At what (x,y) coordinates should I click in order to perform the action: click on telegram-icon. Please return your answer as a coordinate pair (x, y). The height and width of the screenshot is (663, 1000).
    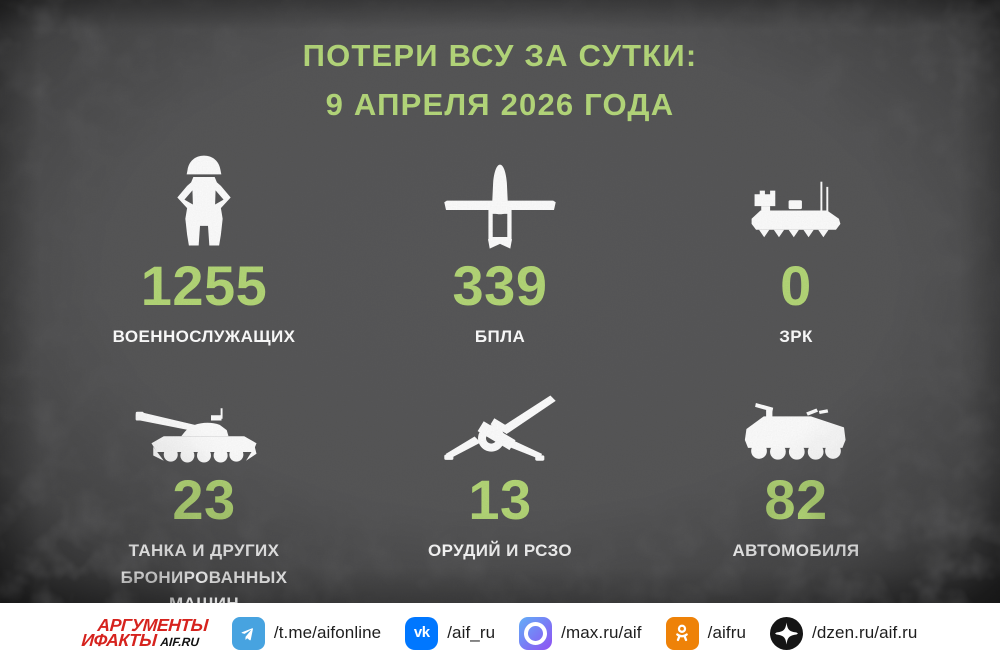
    Looking at the image, I should click on (248, 633).